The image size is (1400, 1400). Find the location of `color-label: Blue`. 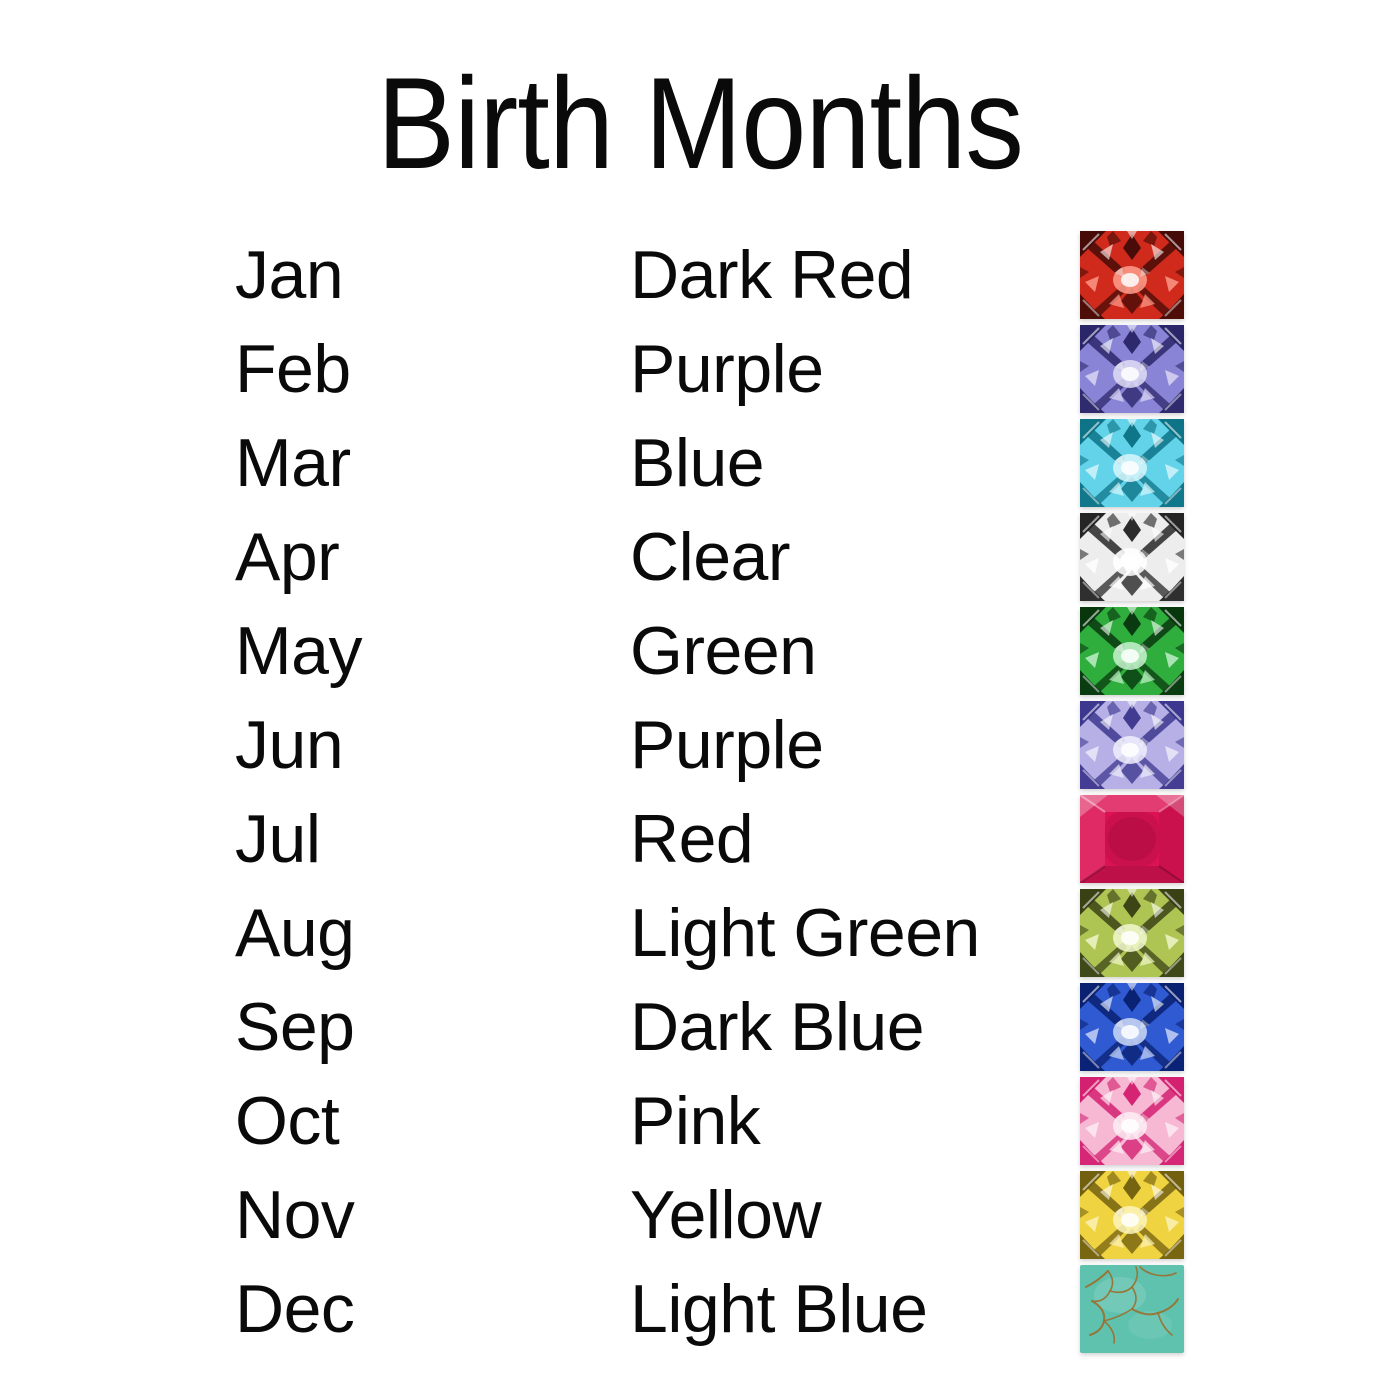

color-label: Blue is located at coordinates (697, 463).